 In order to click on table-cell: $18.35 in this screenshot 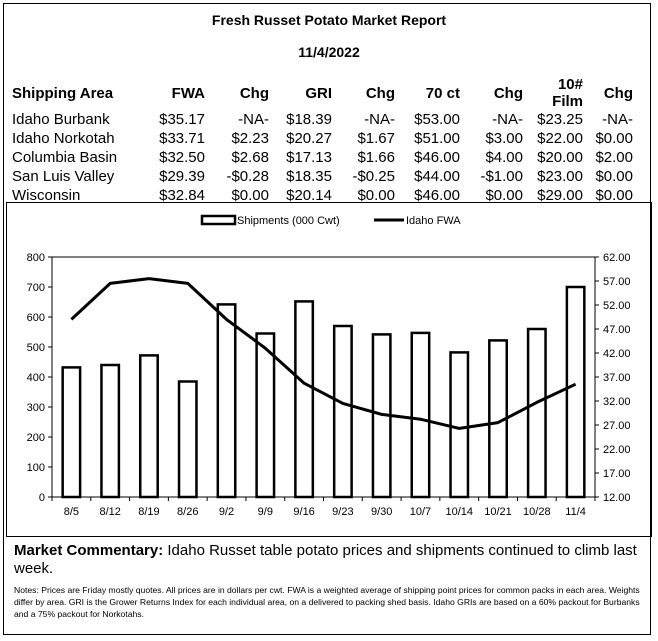, I will do `click(309, 176)`.